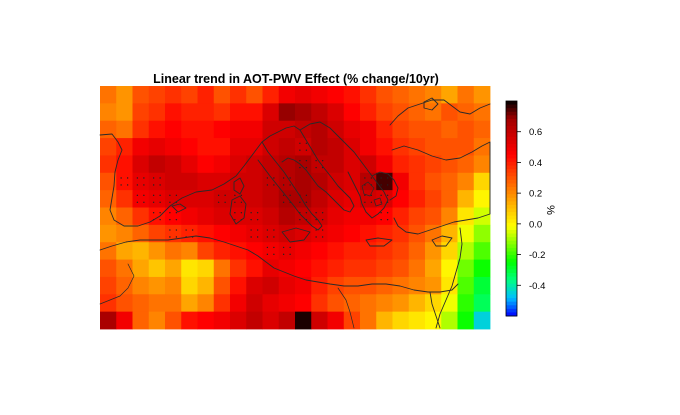 This screenshot has width=680, height=415. I want to click on colorbar-unit-label: %, so click(550, 210).